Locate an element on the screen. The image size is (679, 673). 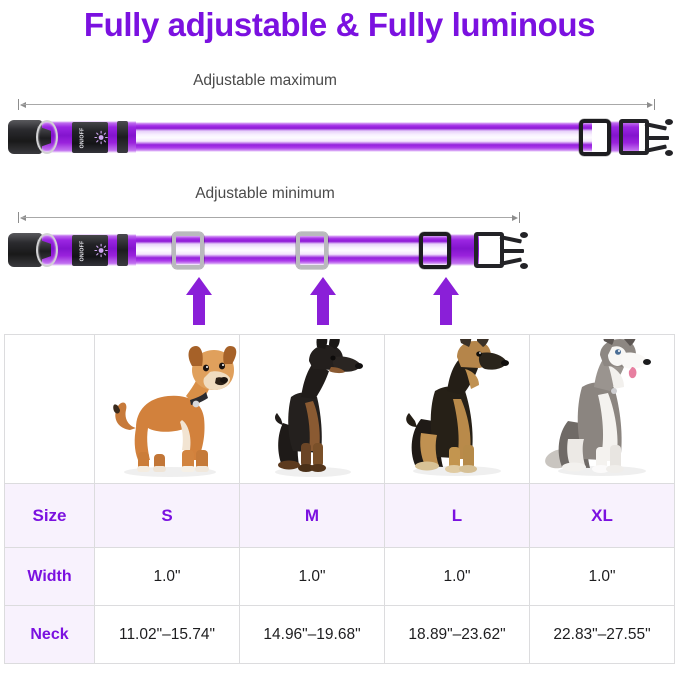
dog-photo-german-shepherd is located at coordinates (457, 409).